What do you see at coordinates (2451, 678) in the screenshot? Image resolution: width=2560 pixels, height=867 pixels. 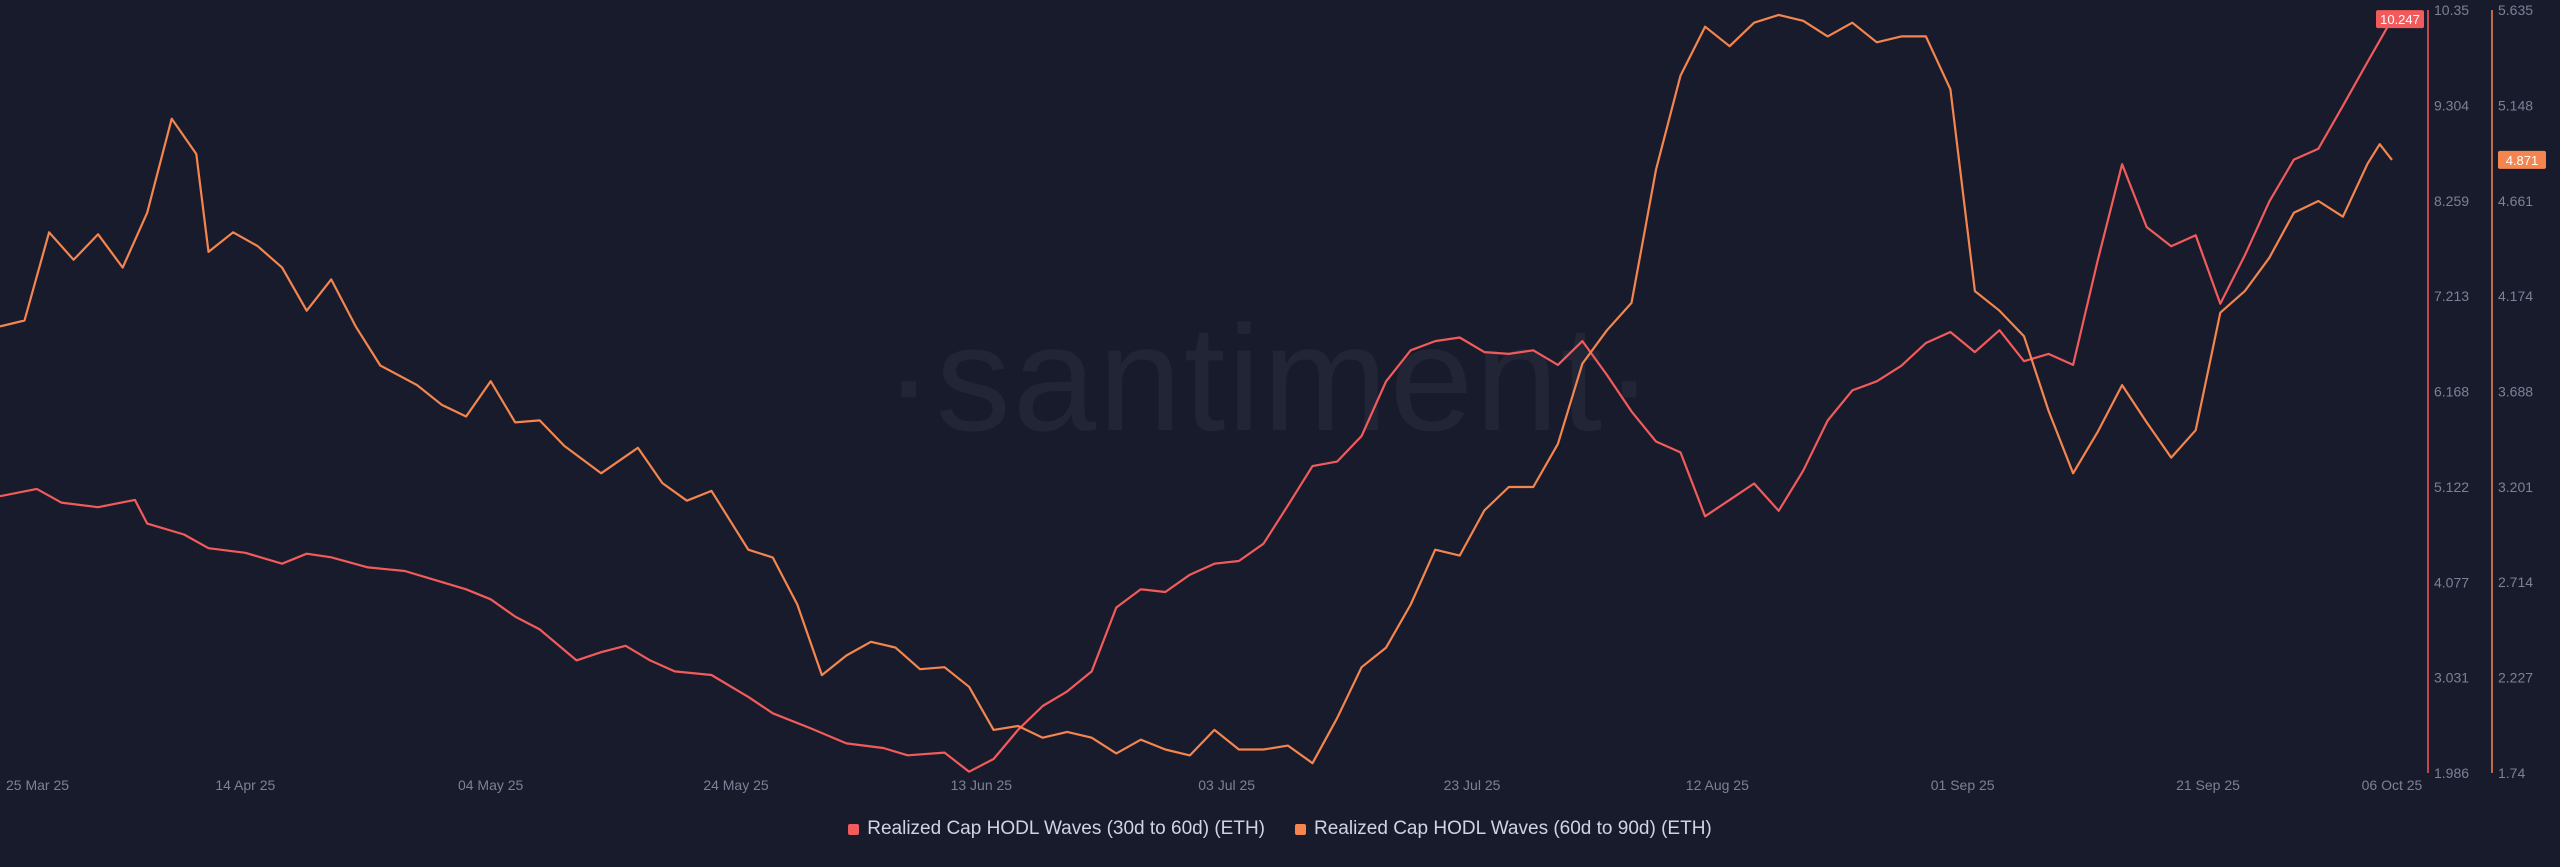 I see `y-left-tick-label: 3.031` at bounding box center [2451, 678].